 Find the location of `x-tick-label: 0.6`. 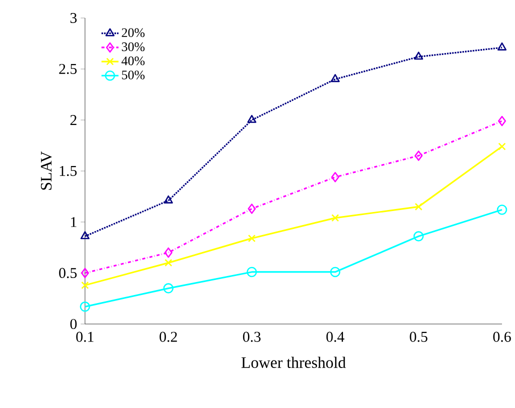

x-tick-label: 0.6 is located at coordinates (502, 337).